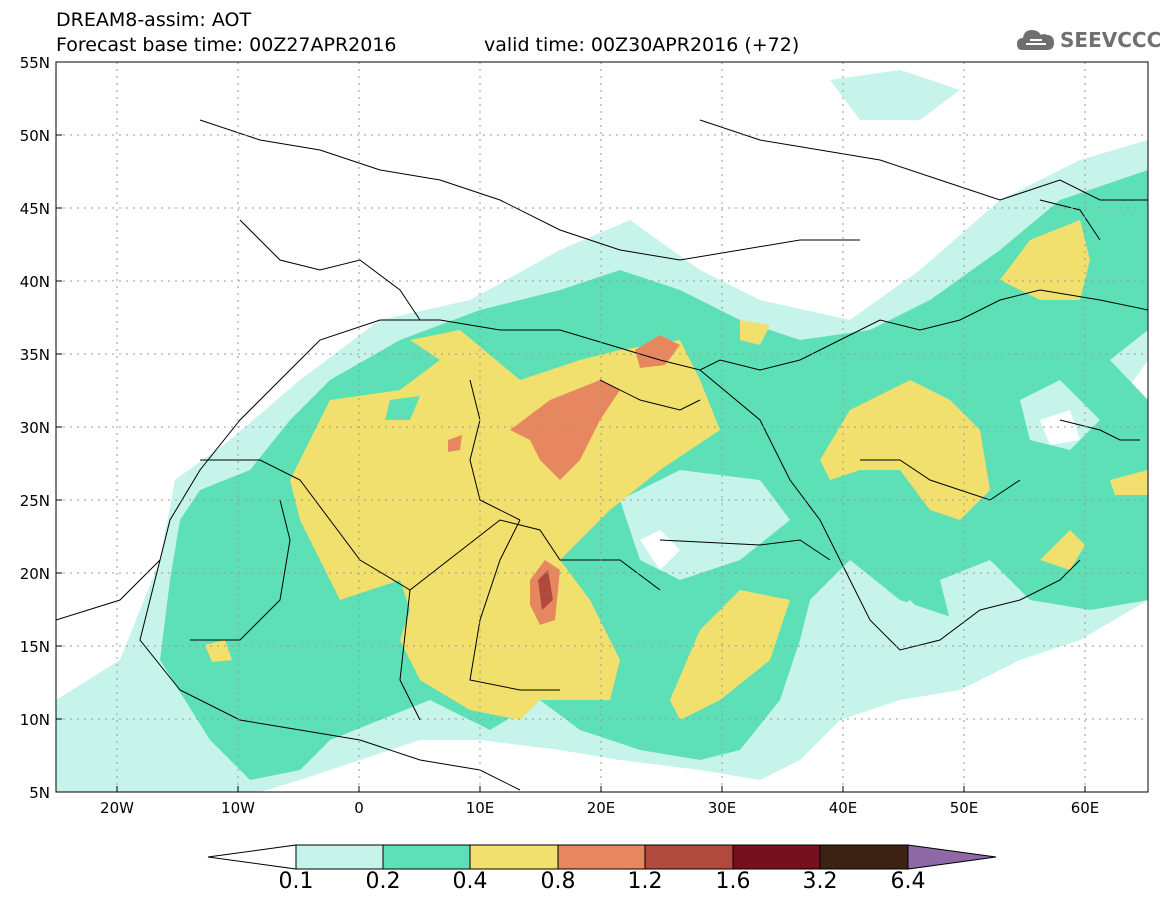 This screenshot has width=1165, height=905. I want to click on lat-label: 30N, so click(34, 428).